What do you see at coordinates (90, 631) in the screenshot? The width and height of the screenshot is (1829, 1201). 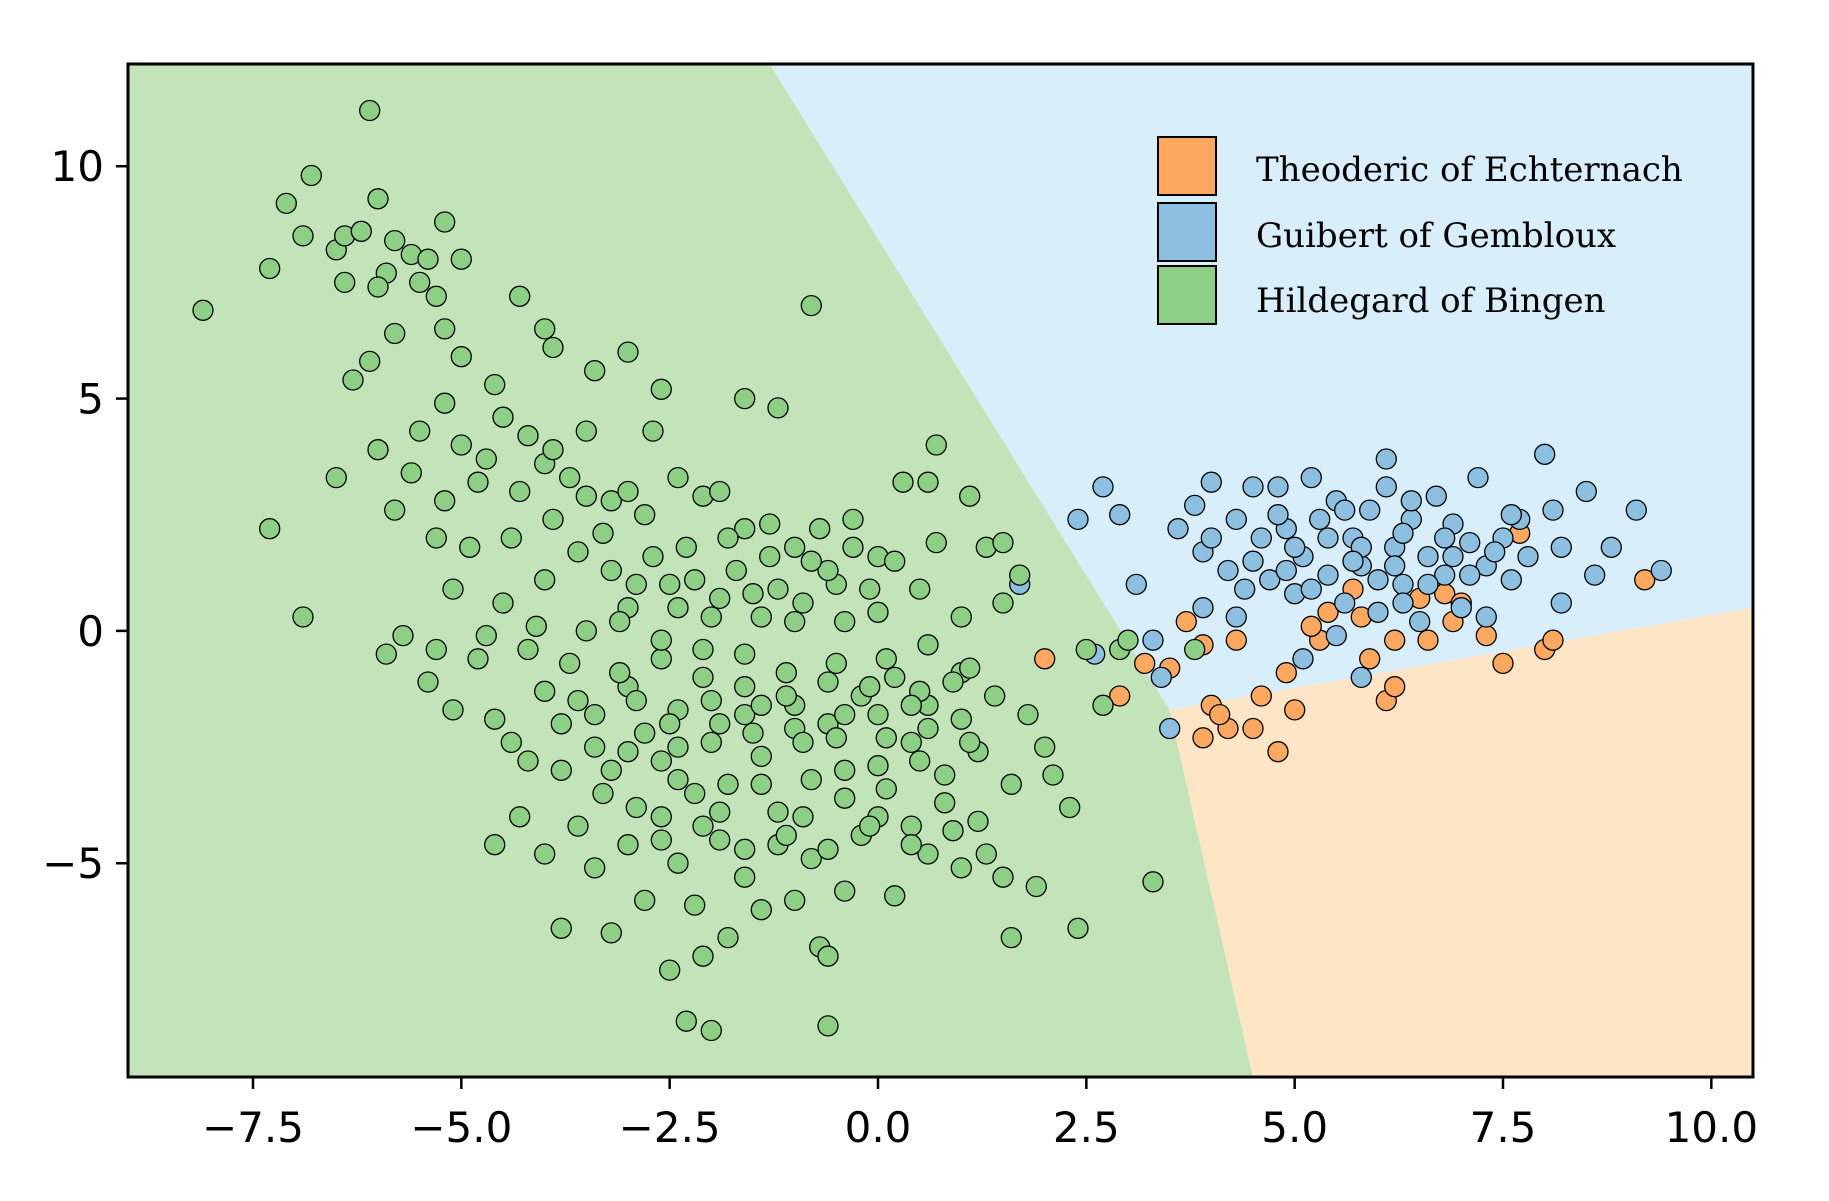 I see `y-tick-label: 0` at bounding box center [90, 631].